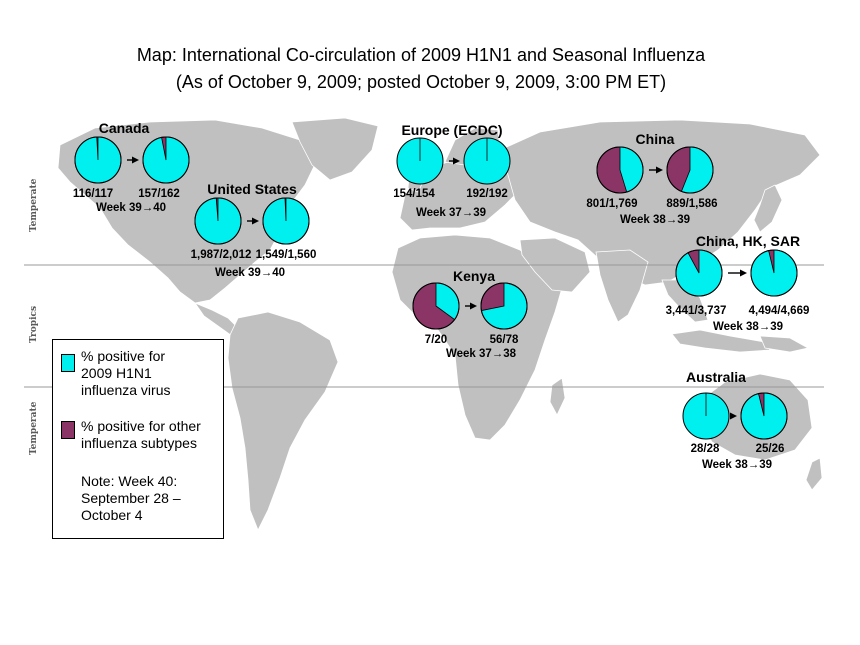  Describe the element at coordinates (283, 421) in the screenshot. I see `south-america` at that location.